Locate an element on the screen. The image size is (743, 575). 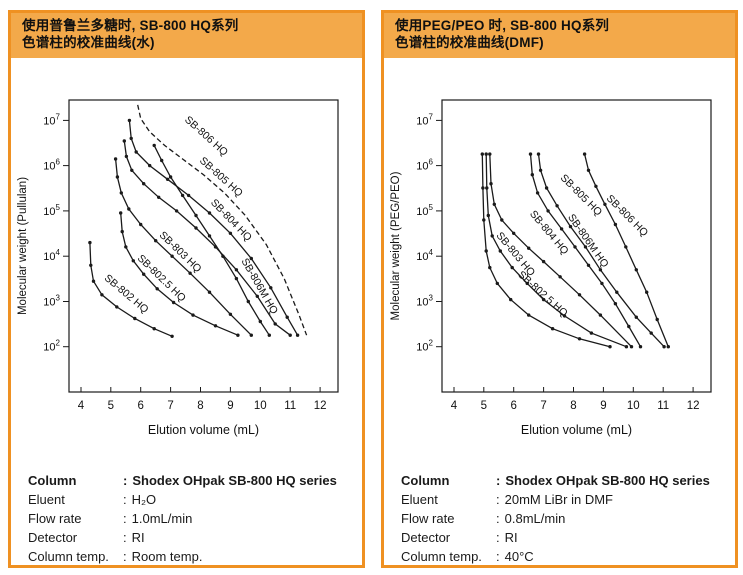
panel-water-title-line1: 使用普鲁兰多糖时, SB-800 HQ系列 is located at coordinates (130, 25).